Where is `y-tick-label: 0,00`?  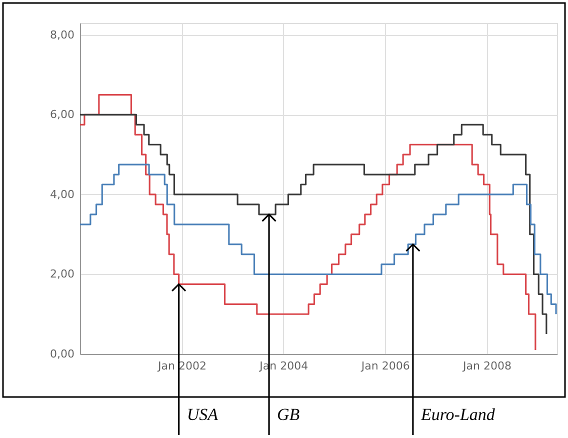 y-tick-label: 0,00 is located at coordinates (62, 354).